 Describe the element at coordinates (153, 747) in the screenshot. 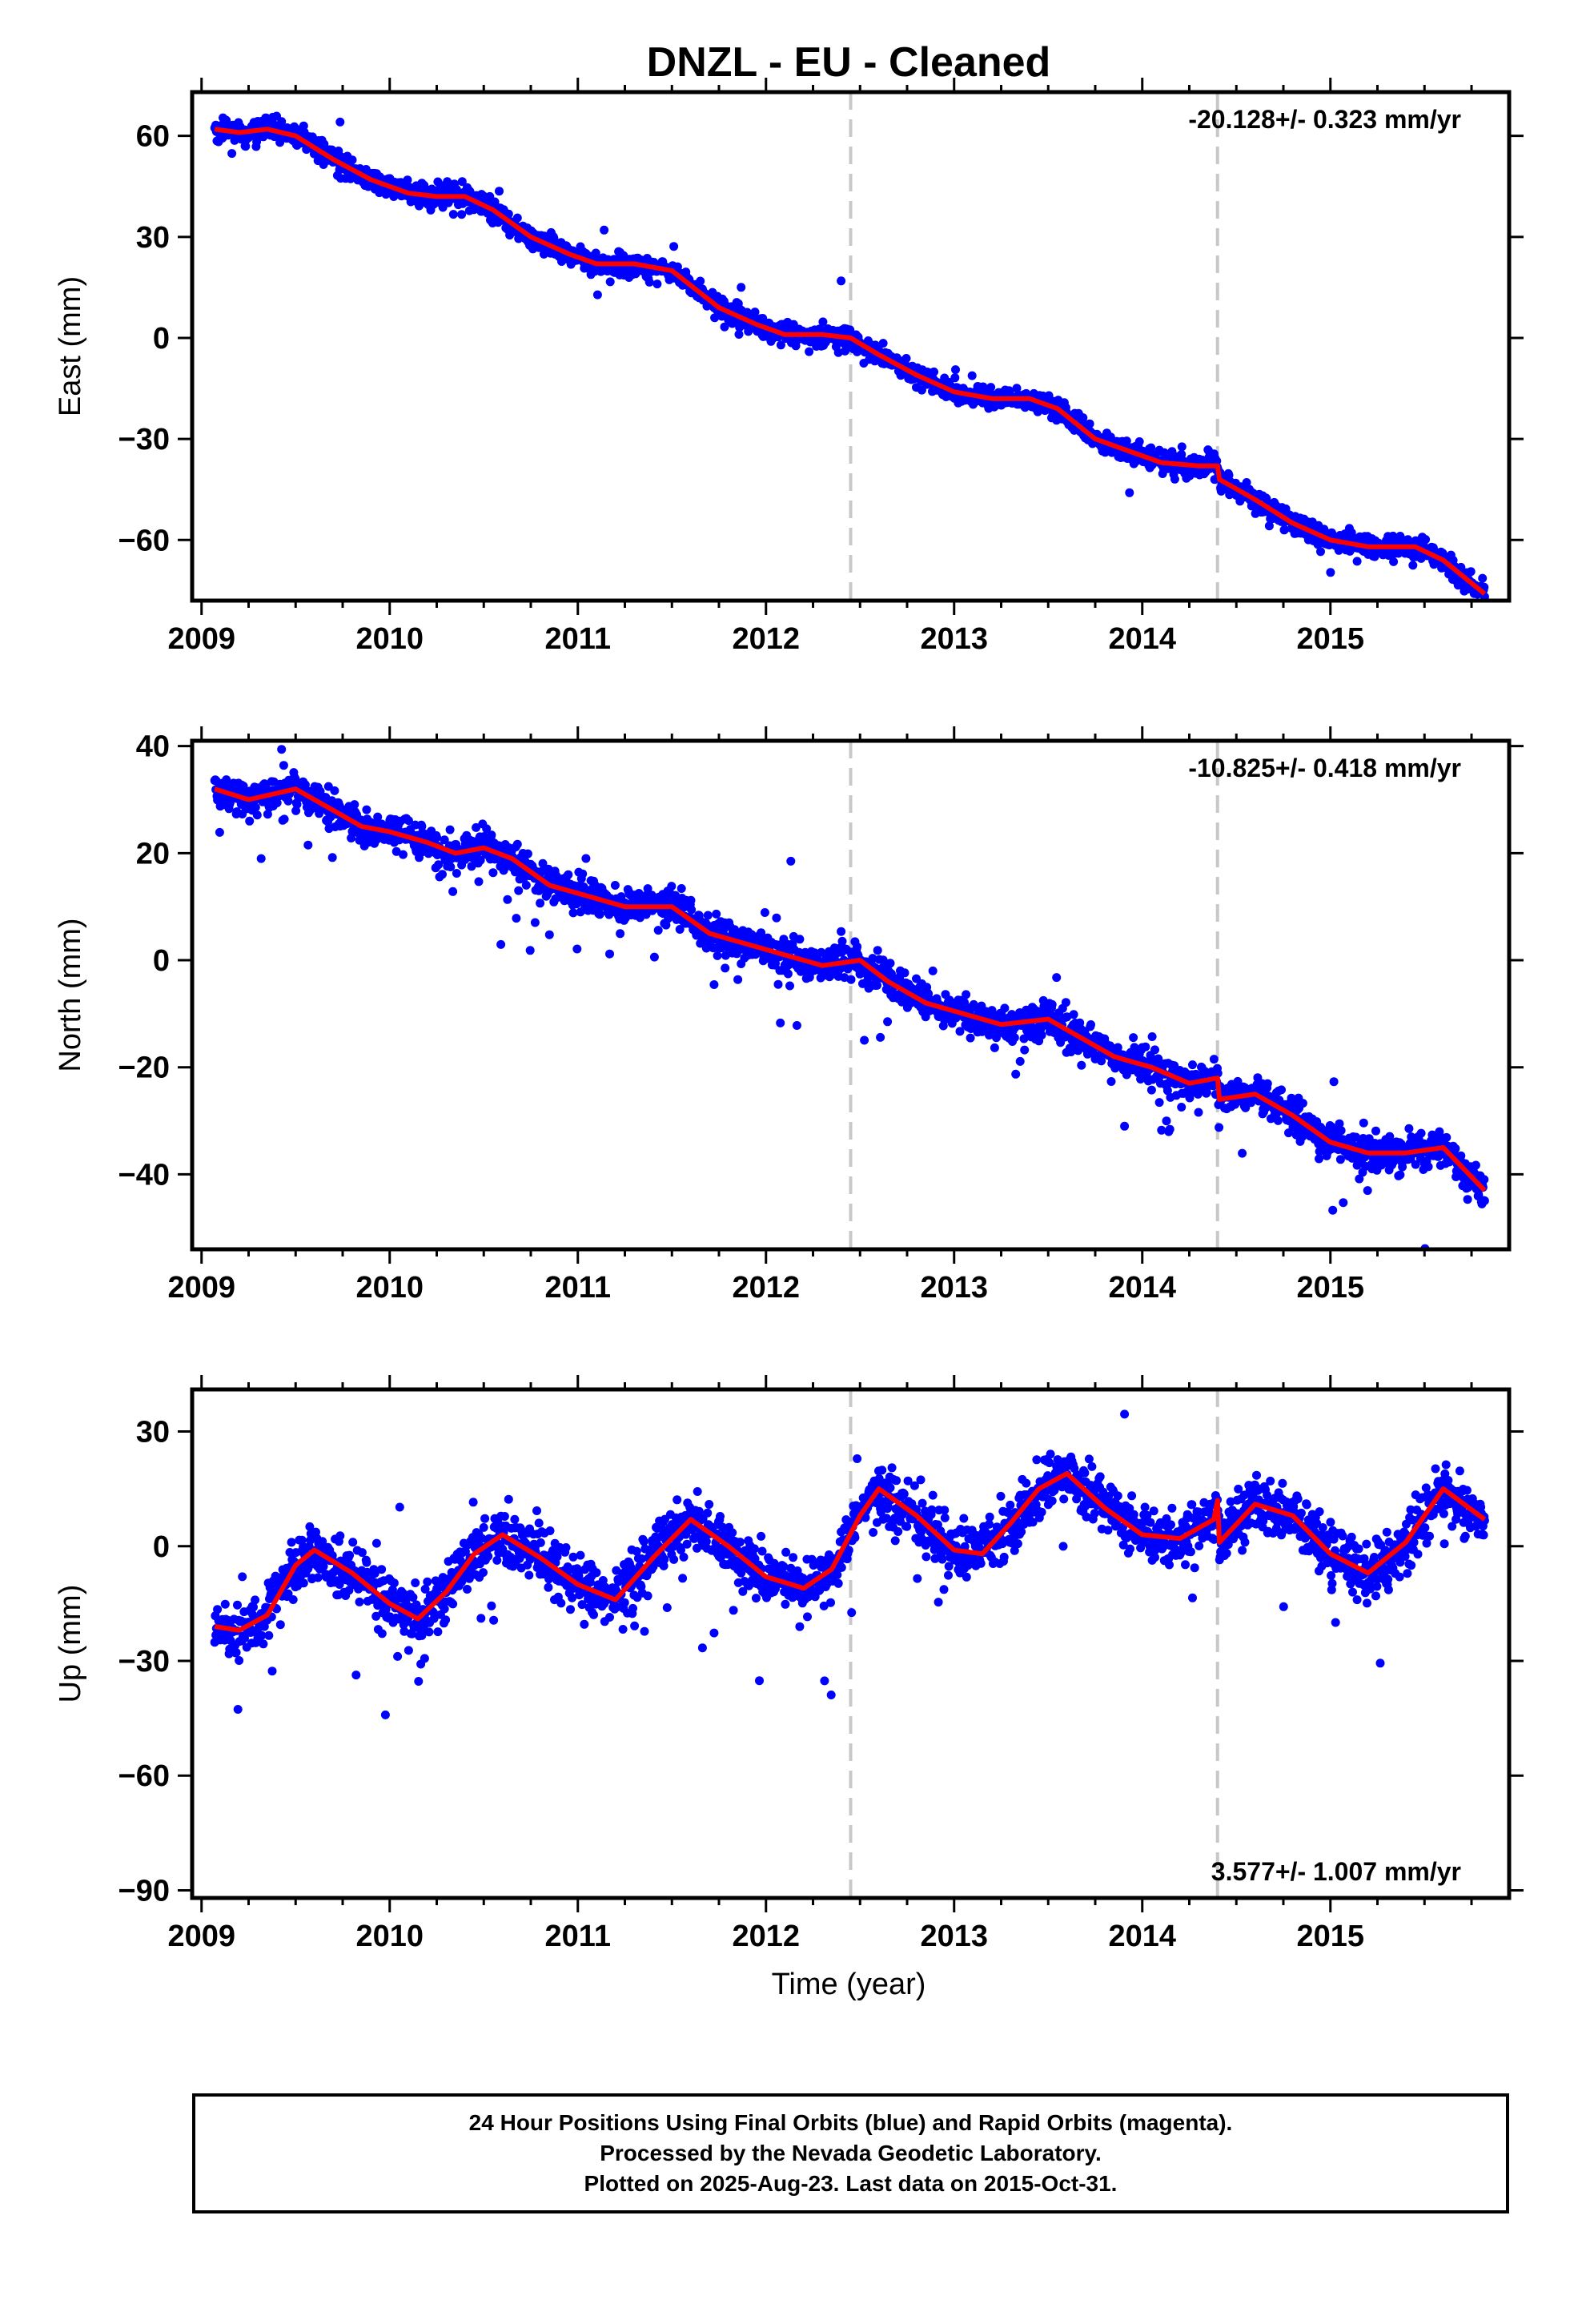

I see `y-tick-label: 40` at that location.